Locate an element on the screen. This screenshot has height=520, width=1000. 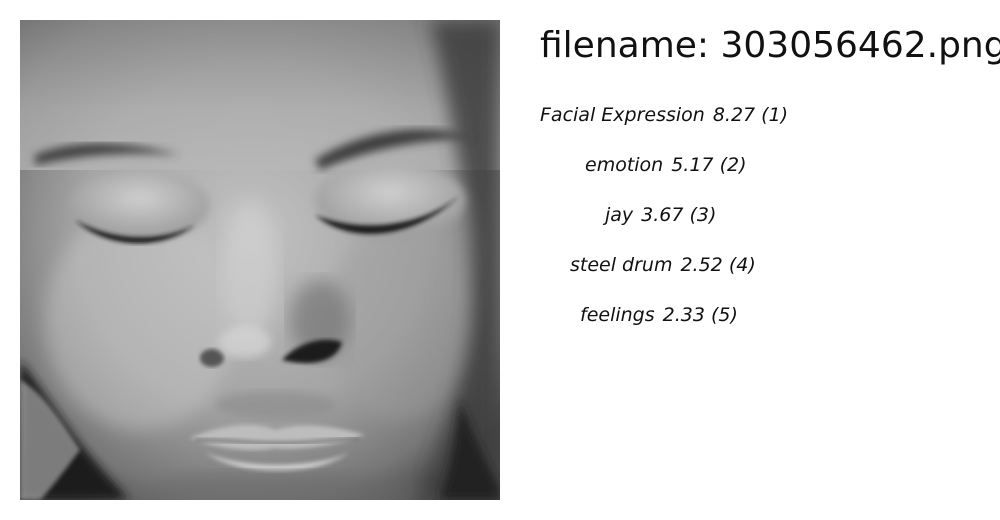
list-item: Facial Expression 8.27 (1) is located at coordinates (664, 115).